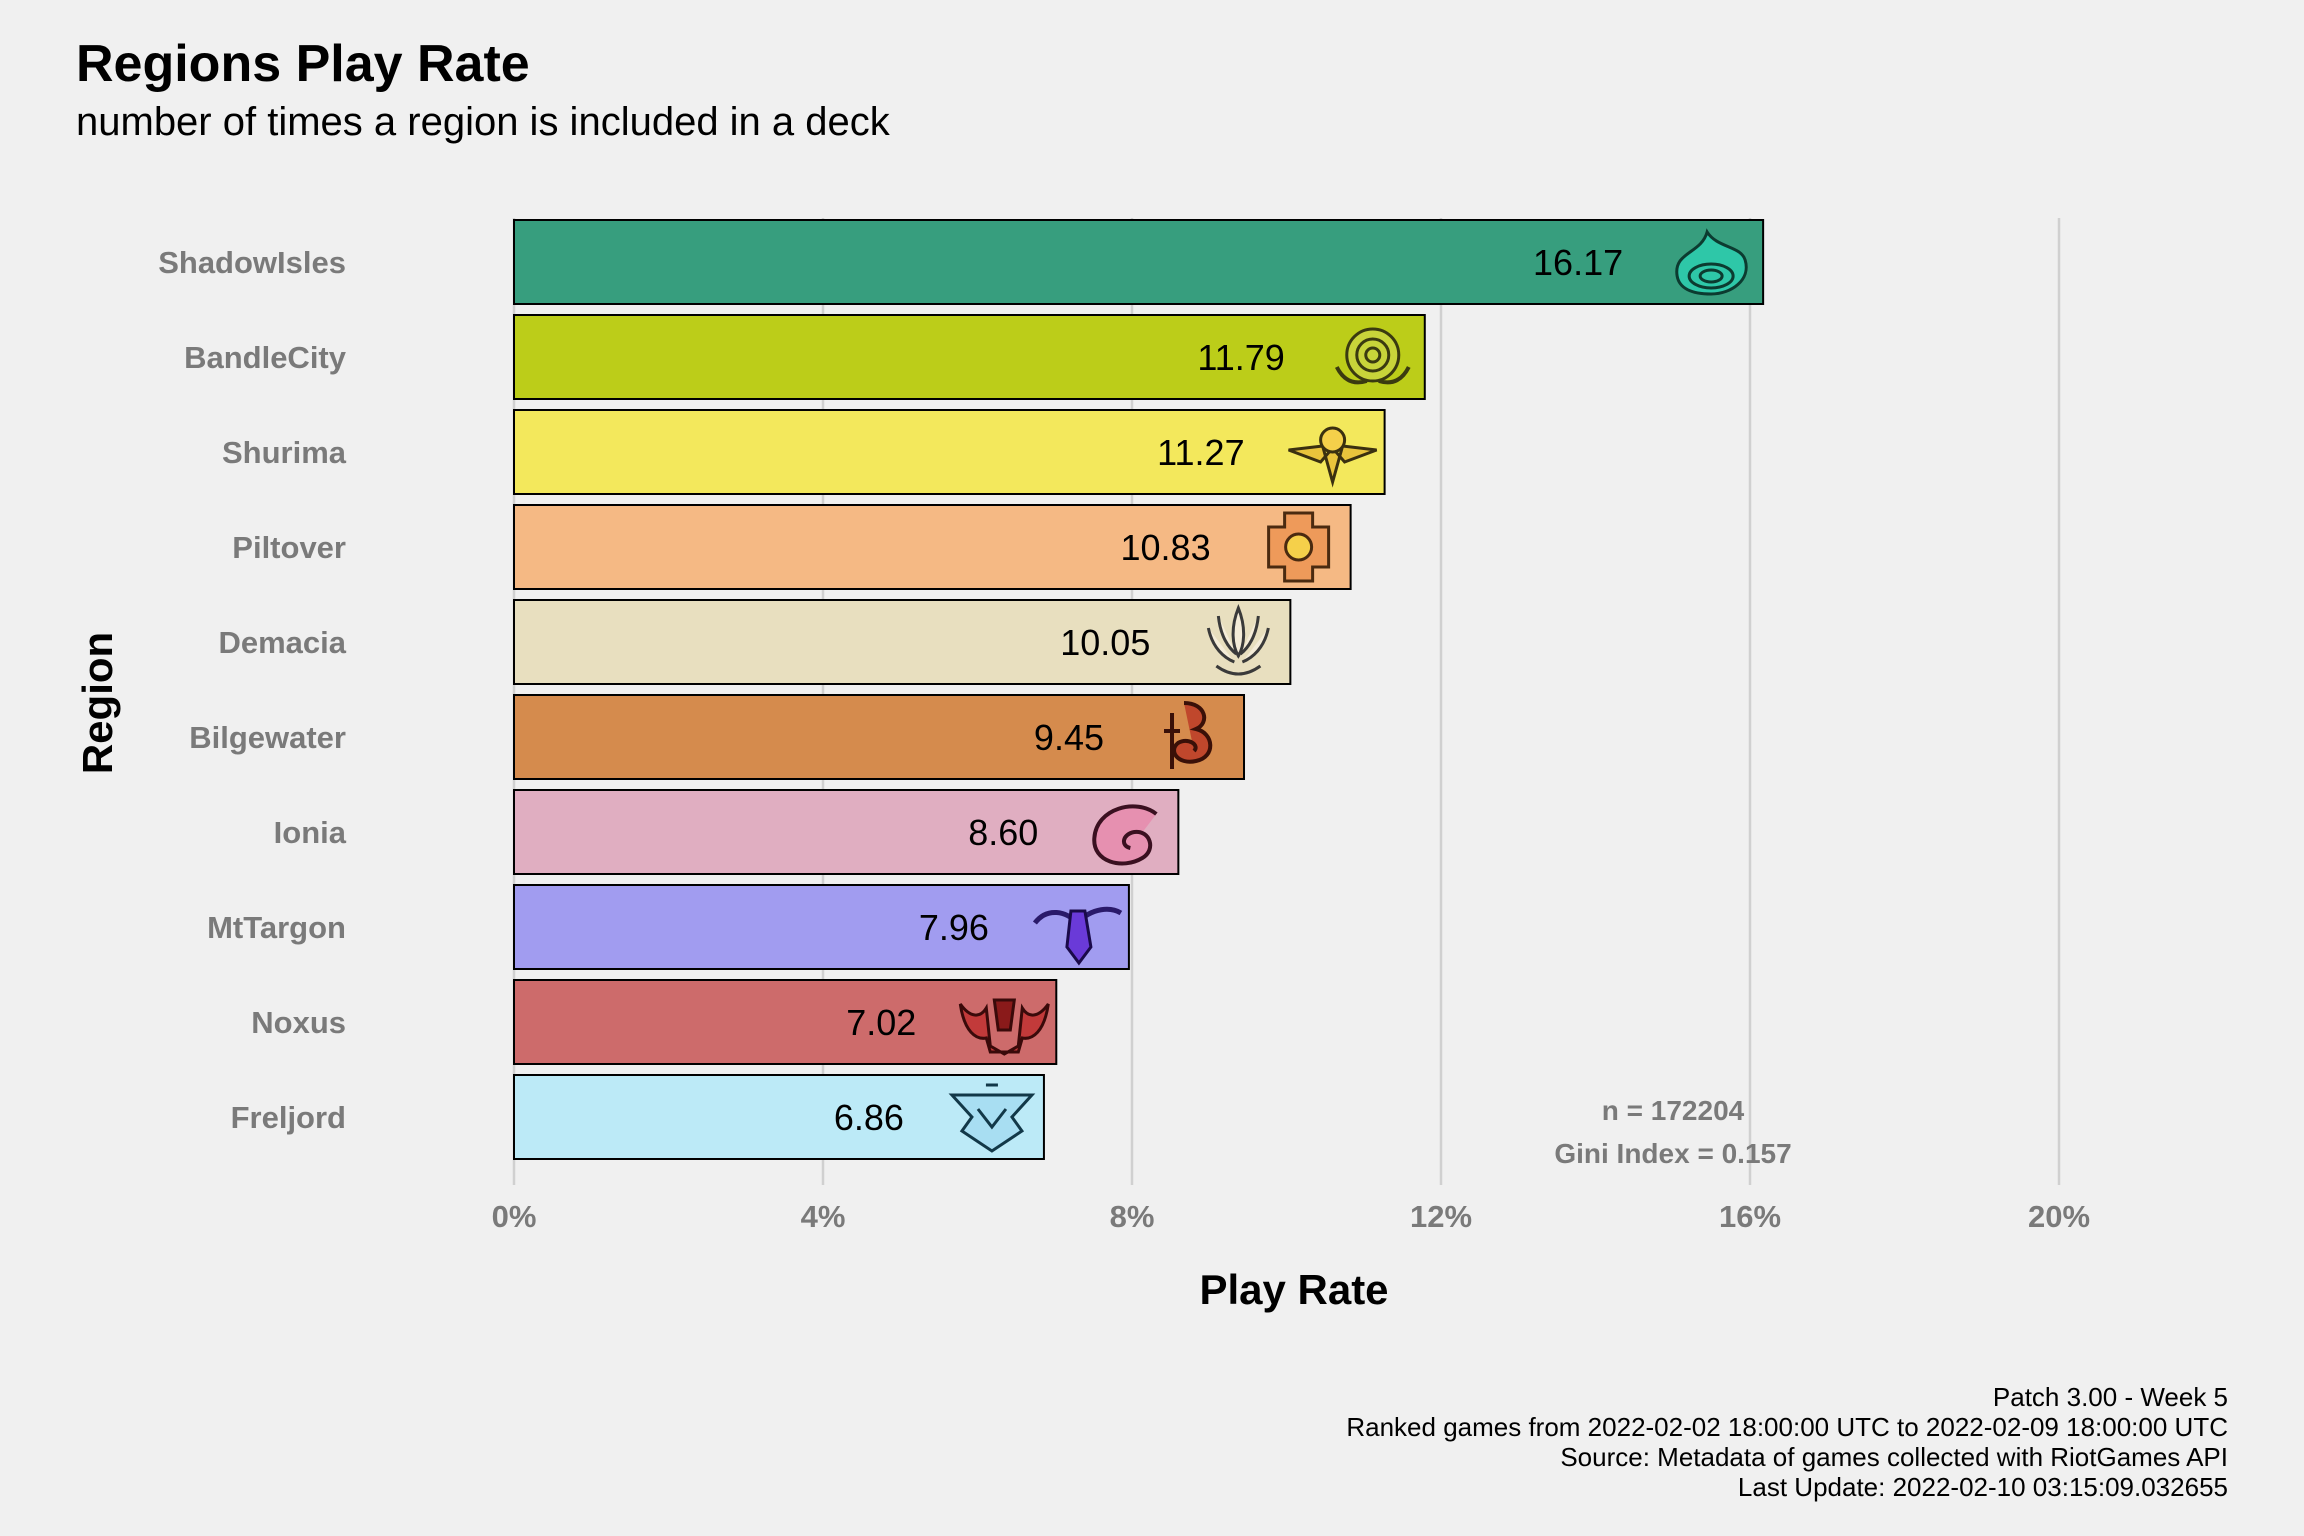 This screenshot has height=1536, width=2304. What do you see at coordinates (2110, 1397) in the screenshot?
I see `caption-patch: Patch 3.00 - Week 5` at bounding box center [2110, 1397].